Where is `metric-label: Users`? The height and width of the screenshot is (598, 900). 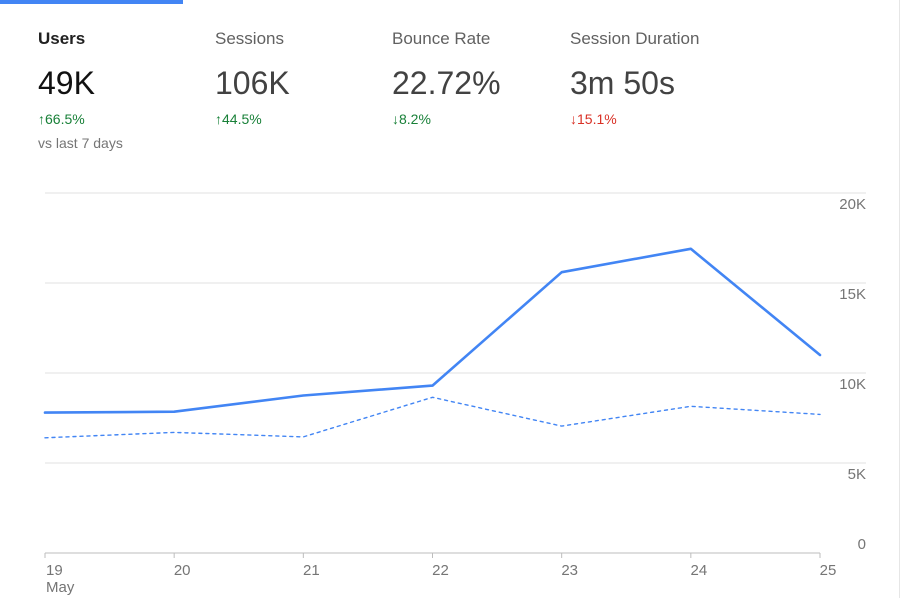 metric-label: Users is located at coordinates (62, 38).